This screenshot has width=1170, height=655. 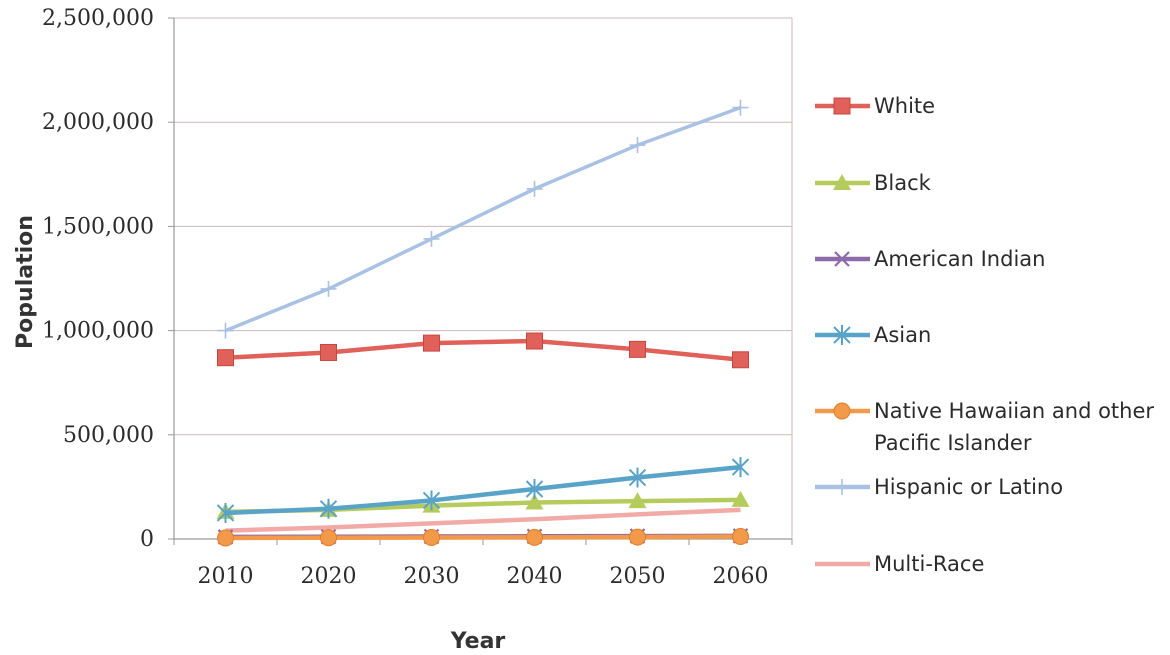 What do you see at coordinates (226, 576) in the screenshot?
I see `x-tick-label: 2010` at bounding box center [226, 576].